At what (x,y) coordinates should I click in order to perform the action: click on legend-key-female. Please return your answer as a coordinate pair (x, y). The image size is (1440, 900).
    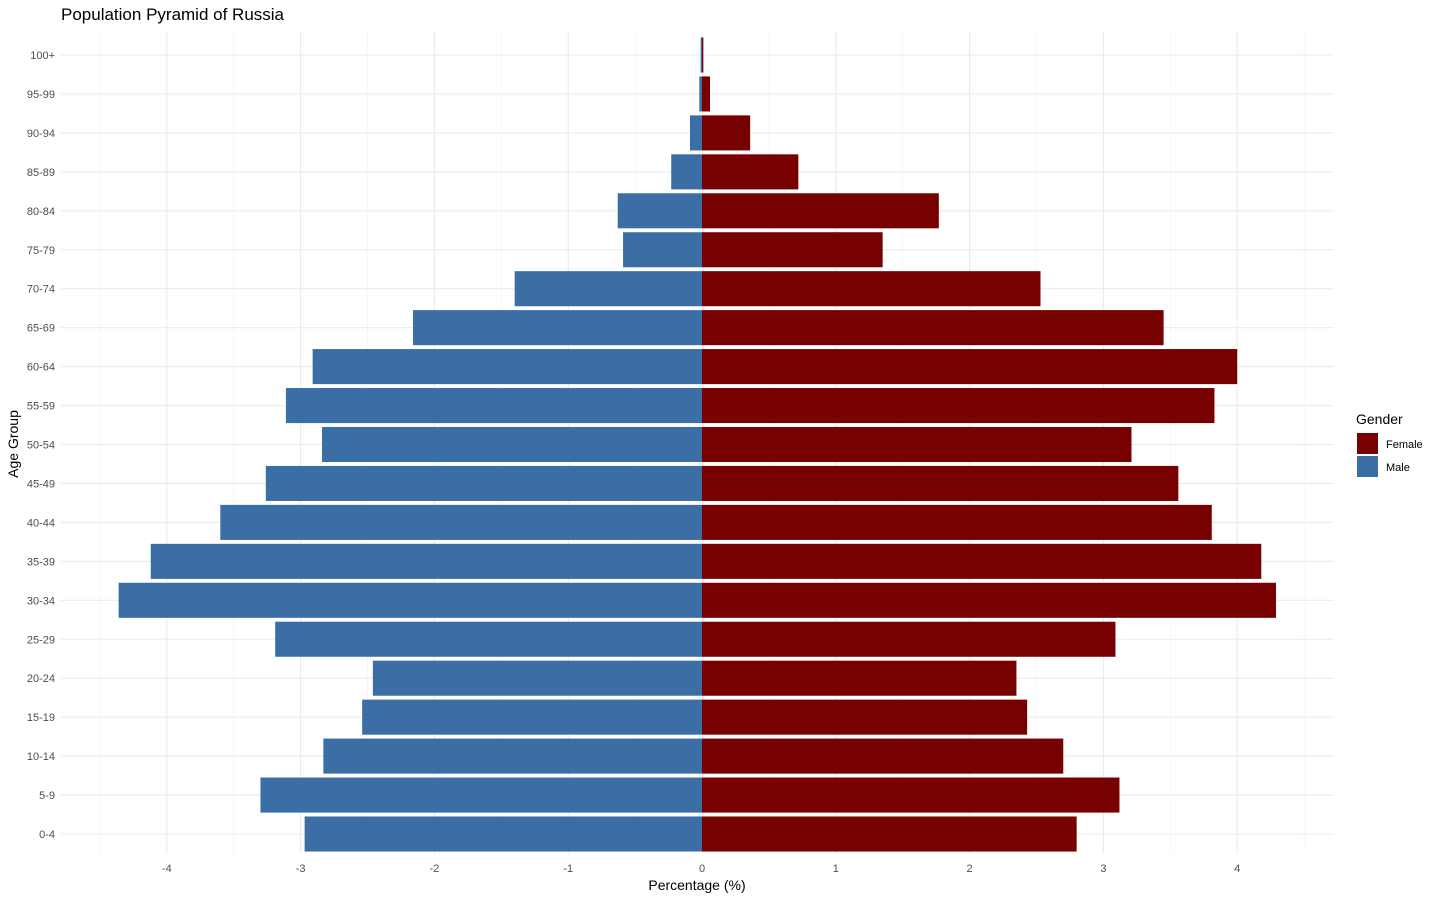
    Looking at the image, I should click on (1367, 443).